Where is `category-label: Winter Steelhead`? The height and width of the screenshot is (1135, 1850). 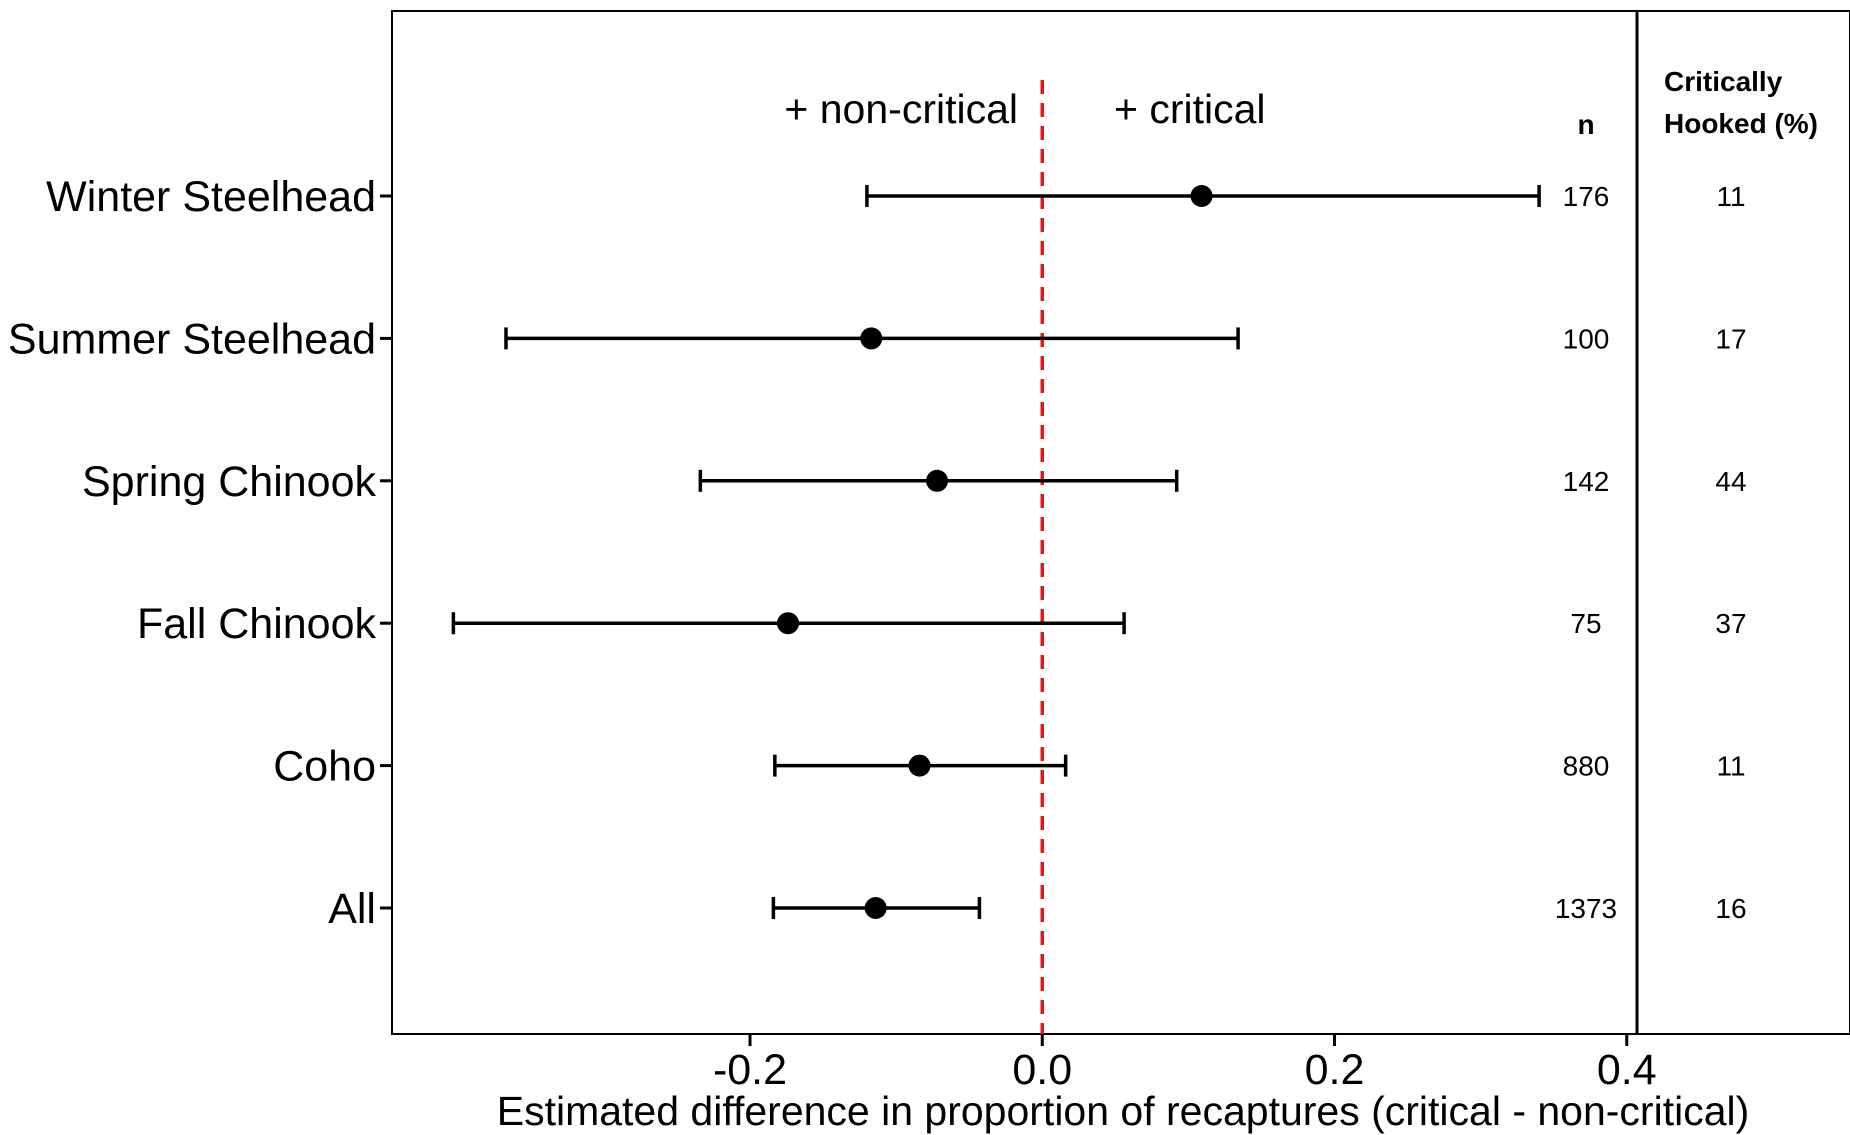
category-label: Winter Steelhead is located at coordinates (211, 197).